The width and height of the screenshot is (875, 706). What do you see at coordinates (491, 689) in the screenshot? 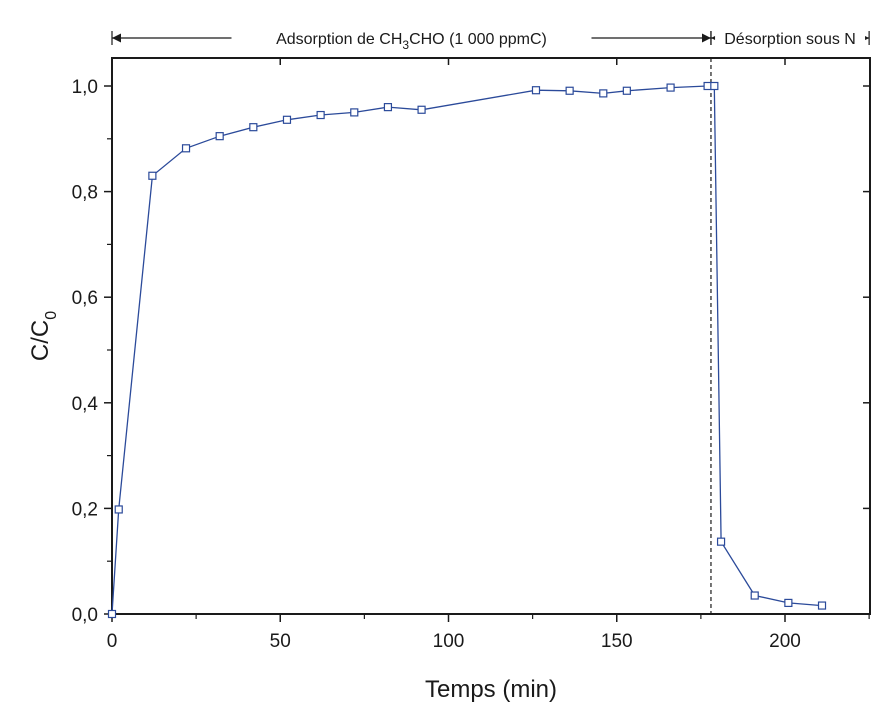
I see `x-axis-title: Temps (min)` at bounding box center [491, 689].